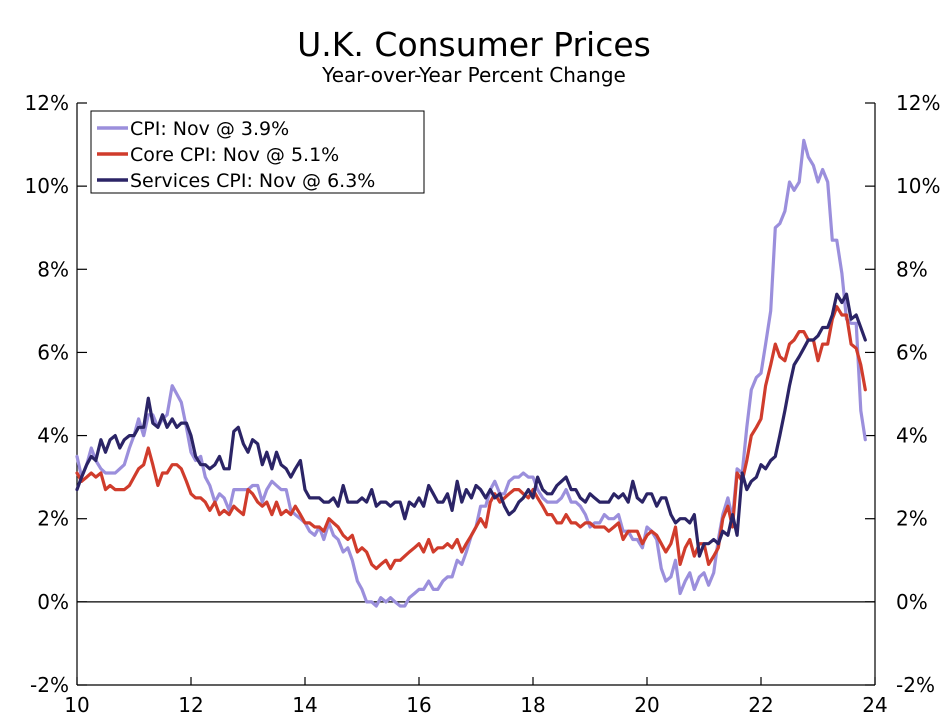  Describe the element at coordinates (912, 519) in the screenshot. I see `y-tick-label-right: 2%` at that location.